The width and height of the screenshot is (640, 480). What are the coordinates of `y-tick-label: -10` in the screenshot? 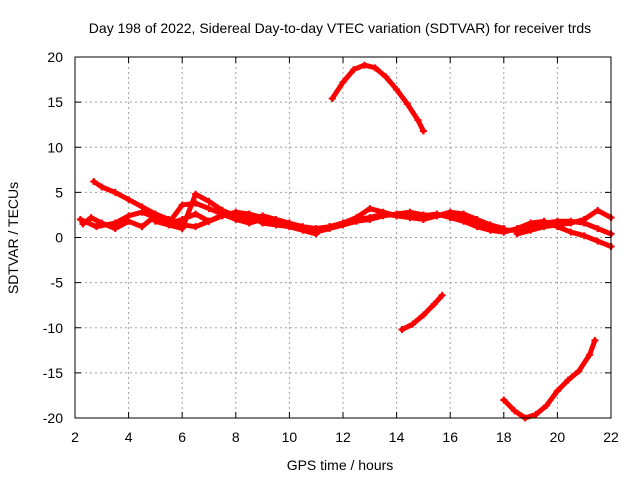 It's located at (53, 328).